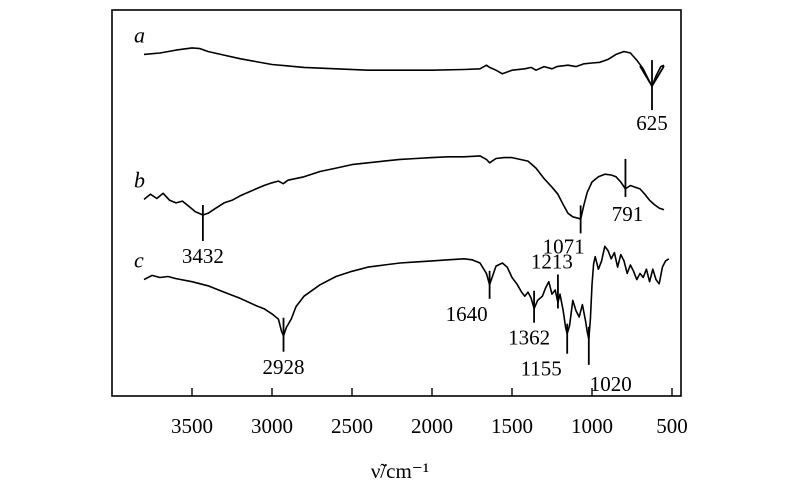 The height and width of the screenshot is (493, 800). What do you see at coordinates (400, 471) in the screenshot?
I see `x-axis-label: ν̃/cm⁻¹` at bounding box center [400, 471].